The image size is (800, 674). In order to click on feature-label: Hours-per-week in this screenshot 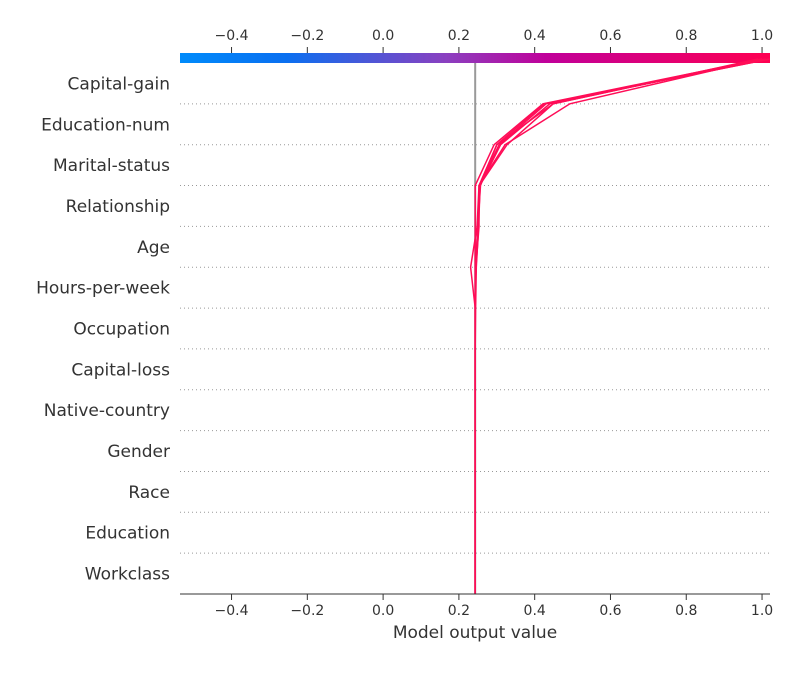, I will do `click(103, 289)`.